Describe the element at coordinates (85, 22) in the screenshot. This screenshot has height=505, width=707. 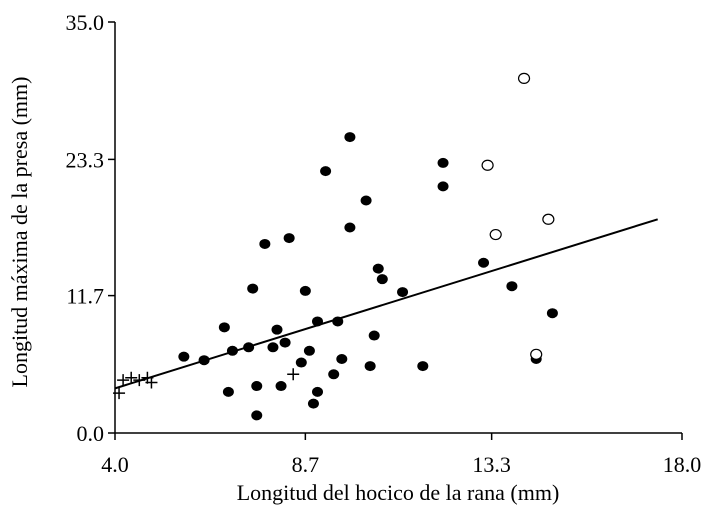
I see `y-tick-label: 35.0` at that location.